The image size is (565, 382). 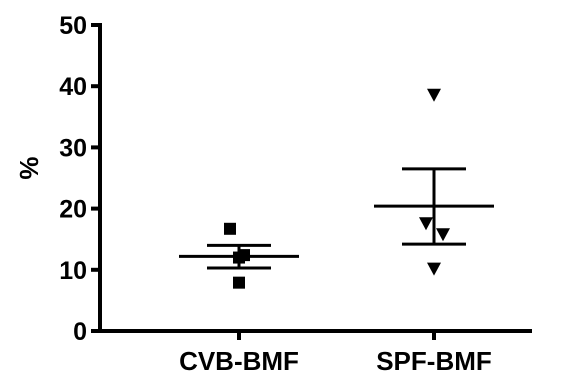 What do you see at coordinates (434, 182) in the screenshot?
I see `series-spf-bmf` at bounding box center [434, 182].